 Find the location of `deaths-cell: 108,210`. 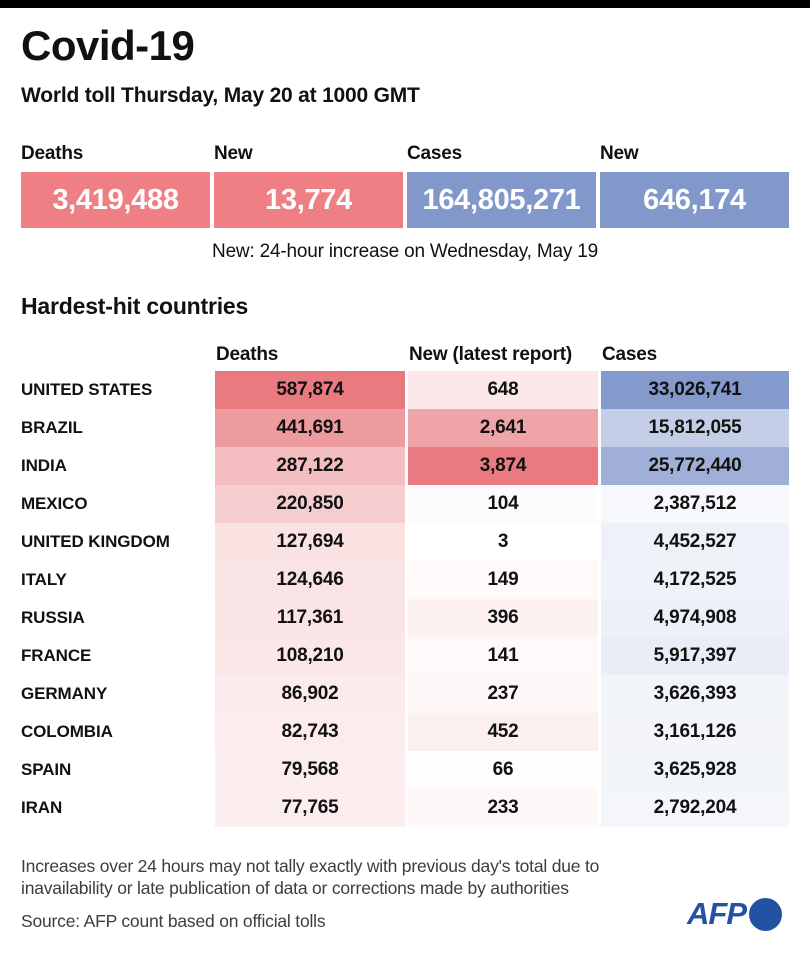

deaths-cell: 108,210 is located at coordinates (308, 656).